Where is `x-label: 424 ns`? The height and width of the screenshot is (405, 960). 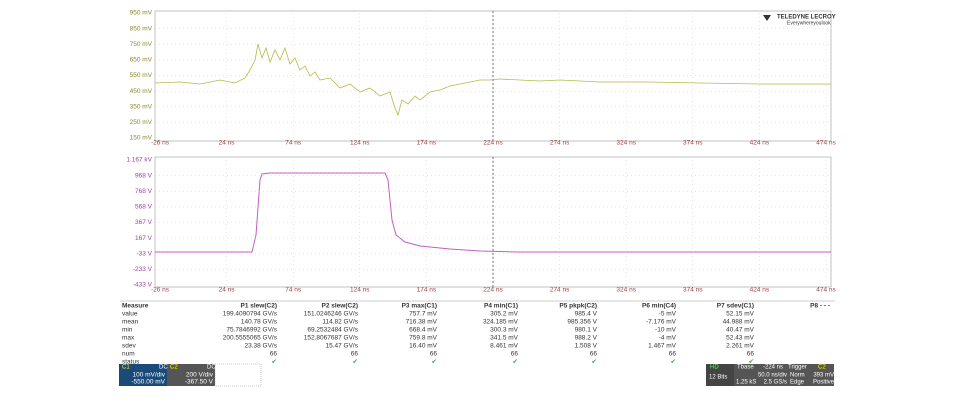 x-label: 424 ns is located at coordinates (760, 143).